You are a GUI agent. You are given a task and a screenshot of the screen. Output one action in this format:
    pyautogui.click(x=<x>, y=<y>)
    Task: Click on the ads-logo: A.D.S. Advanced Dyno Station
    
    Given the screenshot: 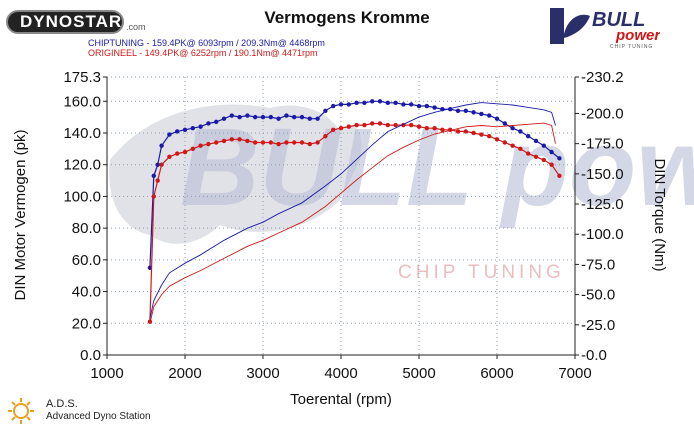 What is the action you would take?
    pyautogui.click(x=91, y=411)
    